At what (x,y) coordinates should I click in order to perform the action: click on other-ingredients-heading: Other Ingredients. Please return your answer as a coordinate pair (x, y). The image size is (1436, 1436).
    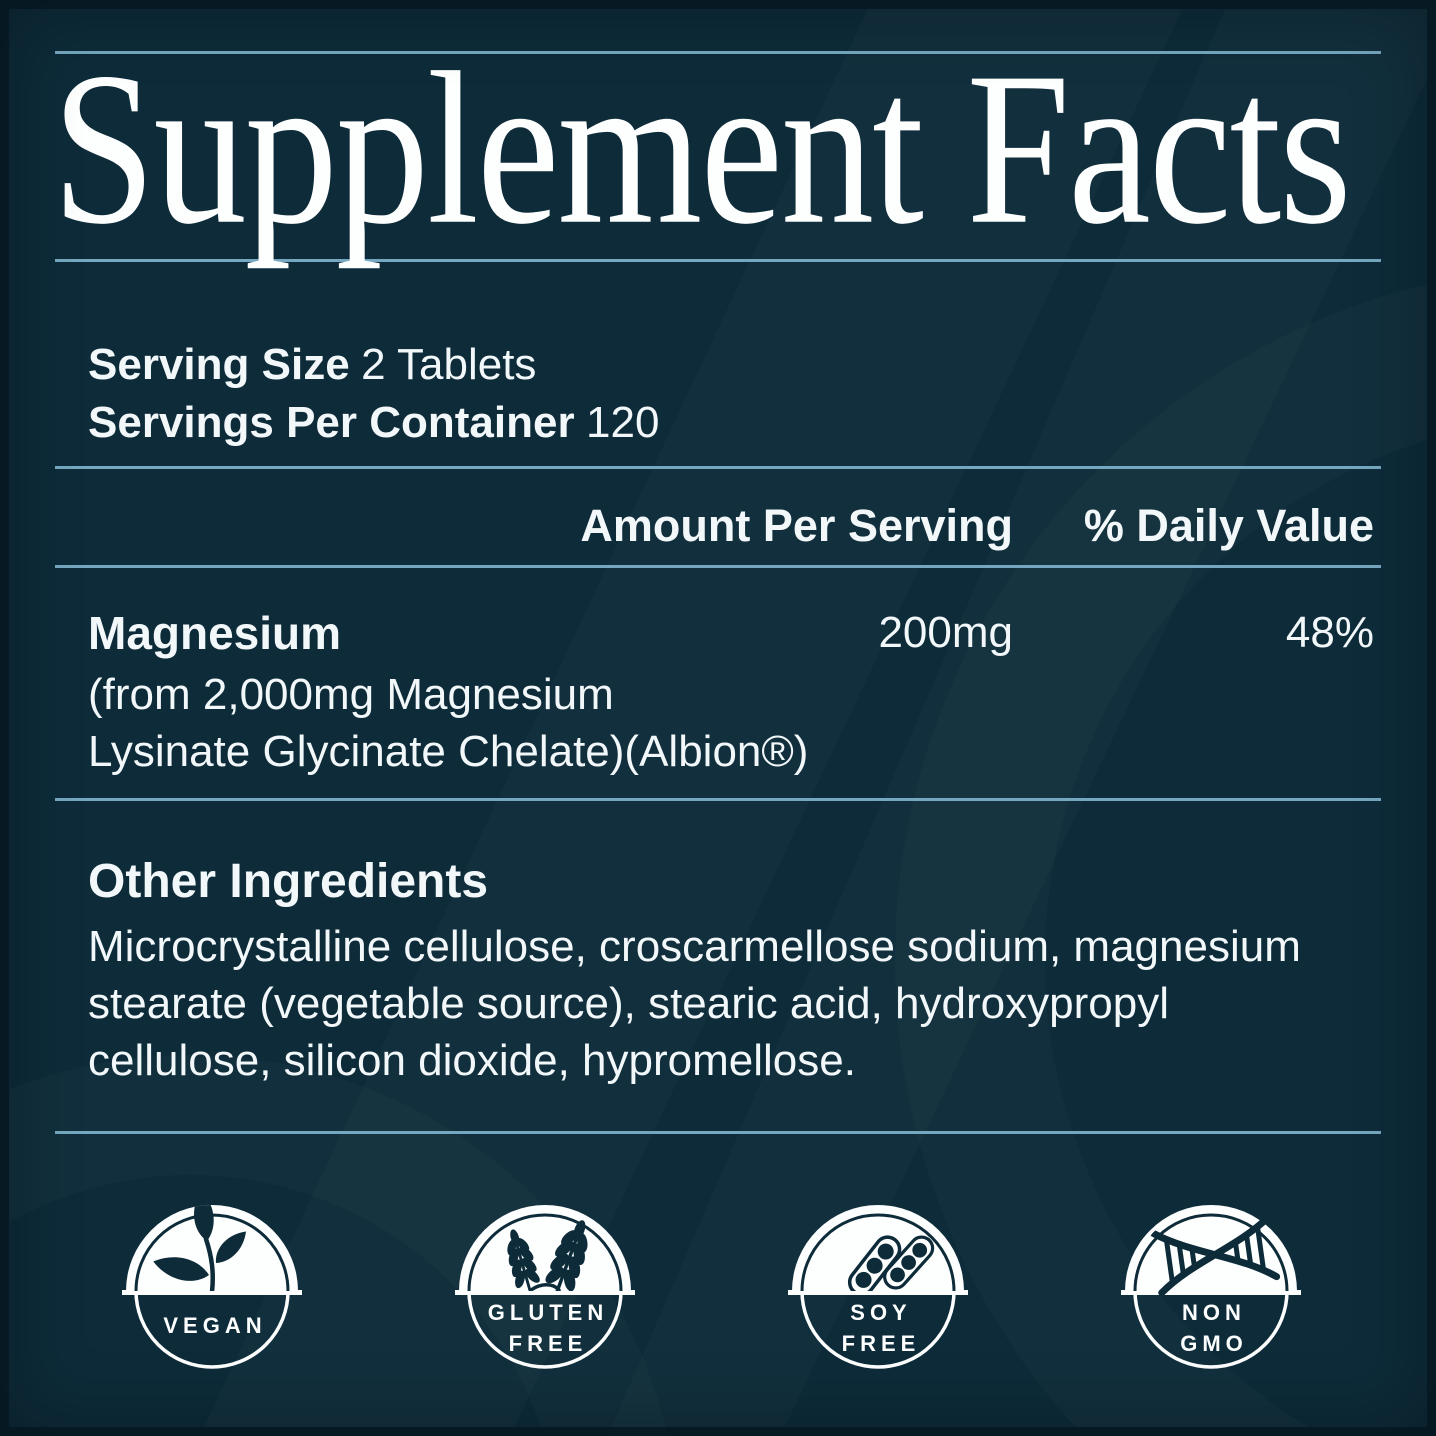
    Looking at the image, I should click on (288, 881).